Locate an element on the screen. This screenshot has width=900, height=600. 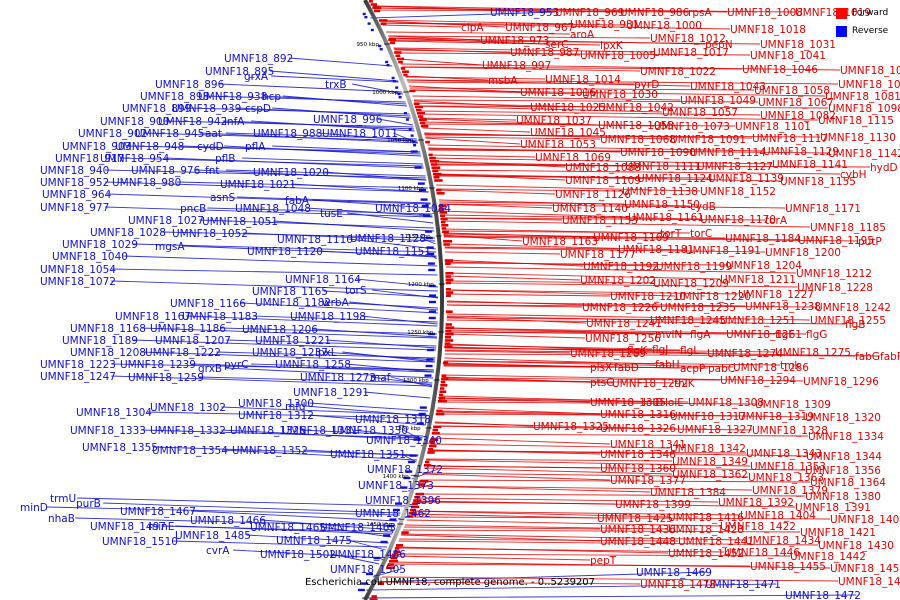
forward-gene-label: UMNF18_1155 is located at coordinates (818, 182).